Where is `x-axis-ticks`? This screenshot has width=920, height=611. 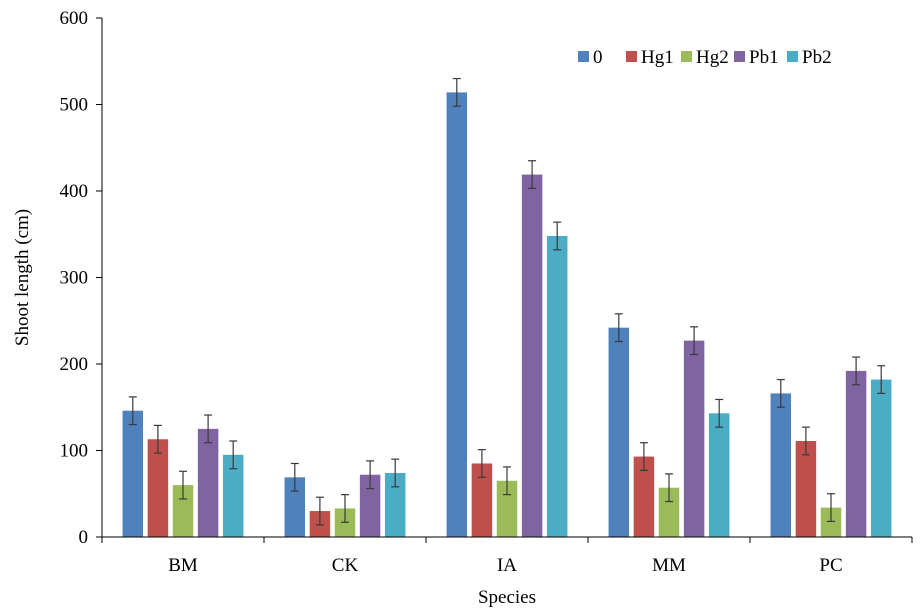 x-axis-ticks is located at coordinates (507, 540).